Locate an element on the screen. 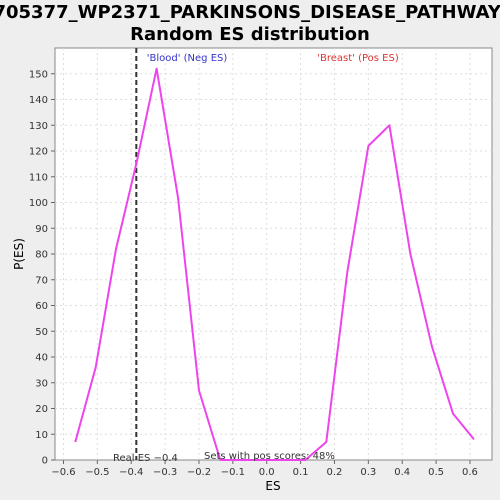 Image resolution: width=500 pixels, height=500 pixels. y-tick-label: 10 is located at coordinates (41, 435).